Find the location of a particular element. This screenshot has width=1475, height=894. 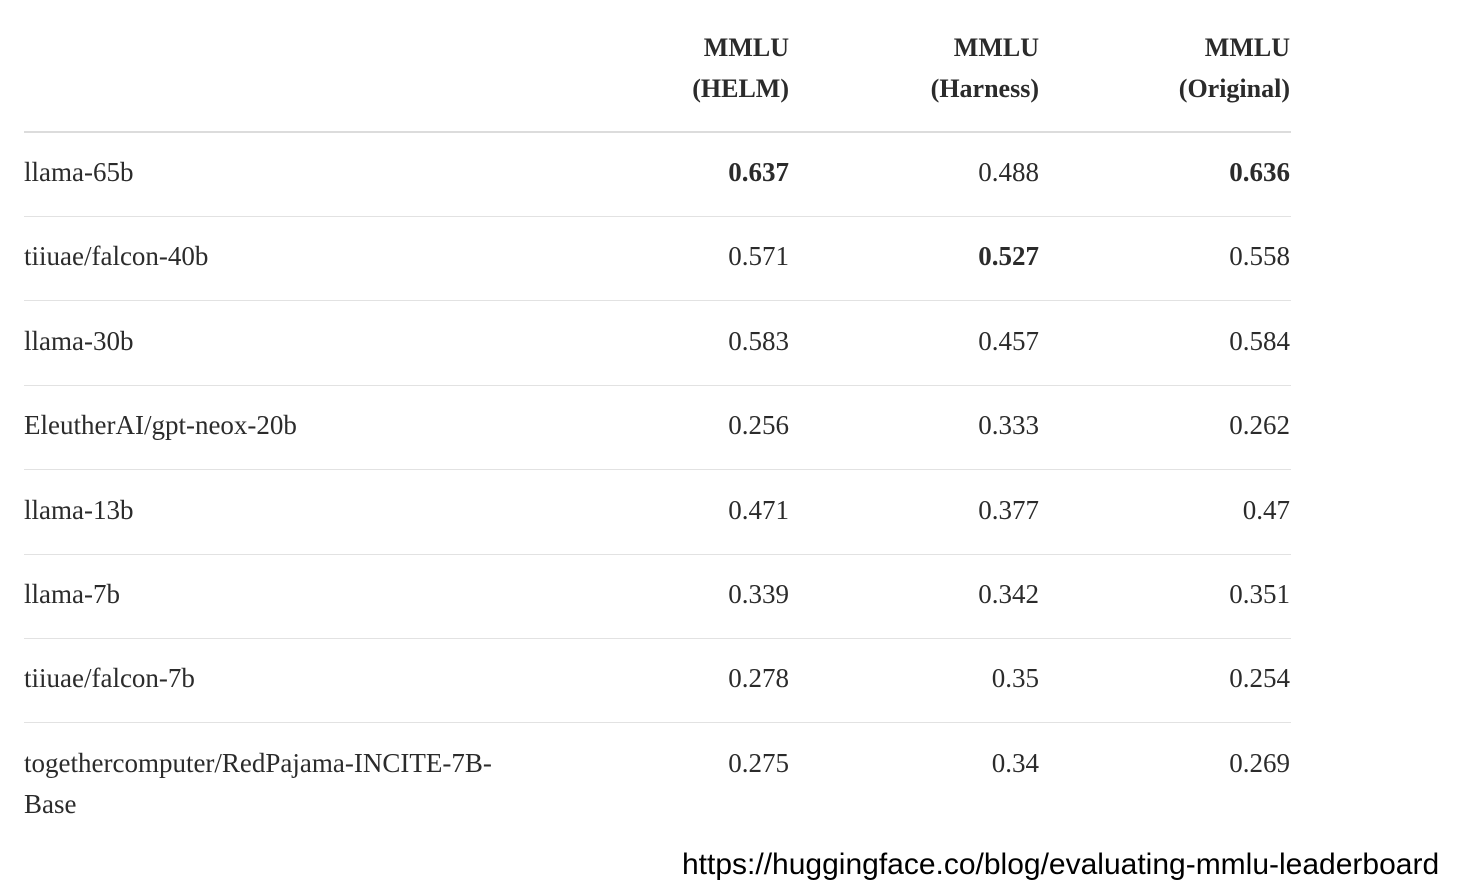

score: 0.256 is located at coordinates (758, 425).